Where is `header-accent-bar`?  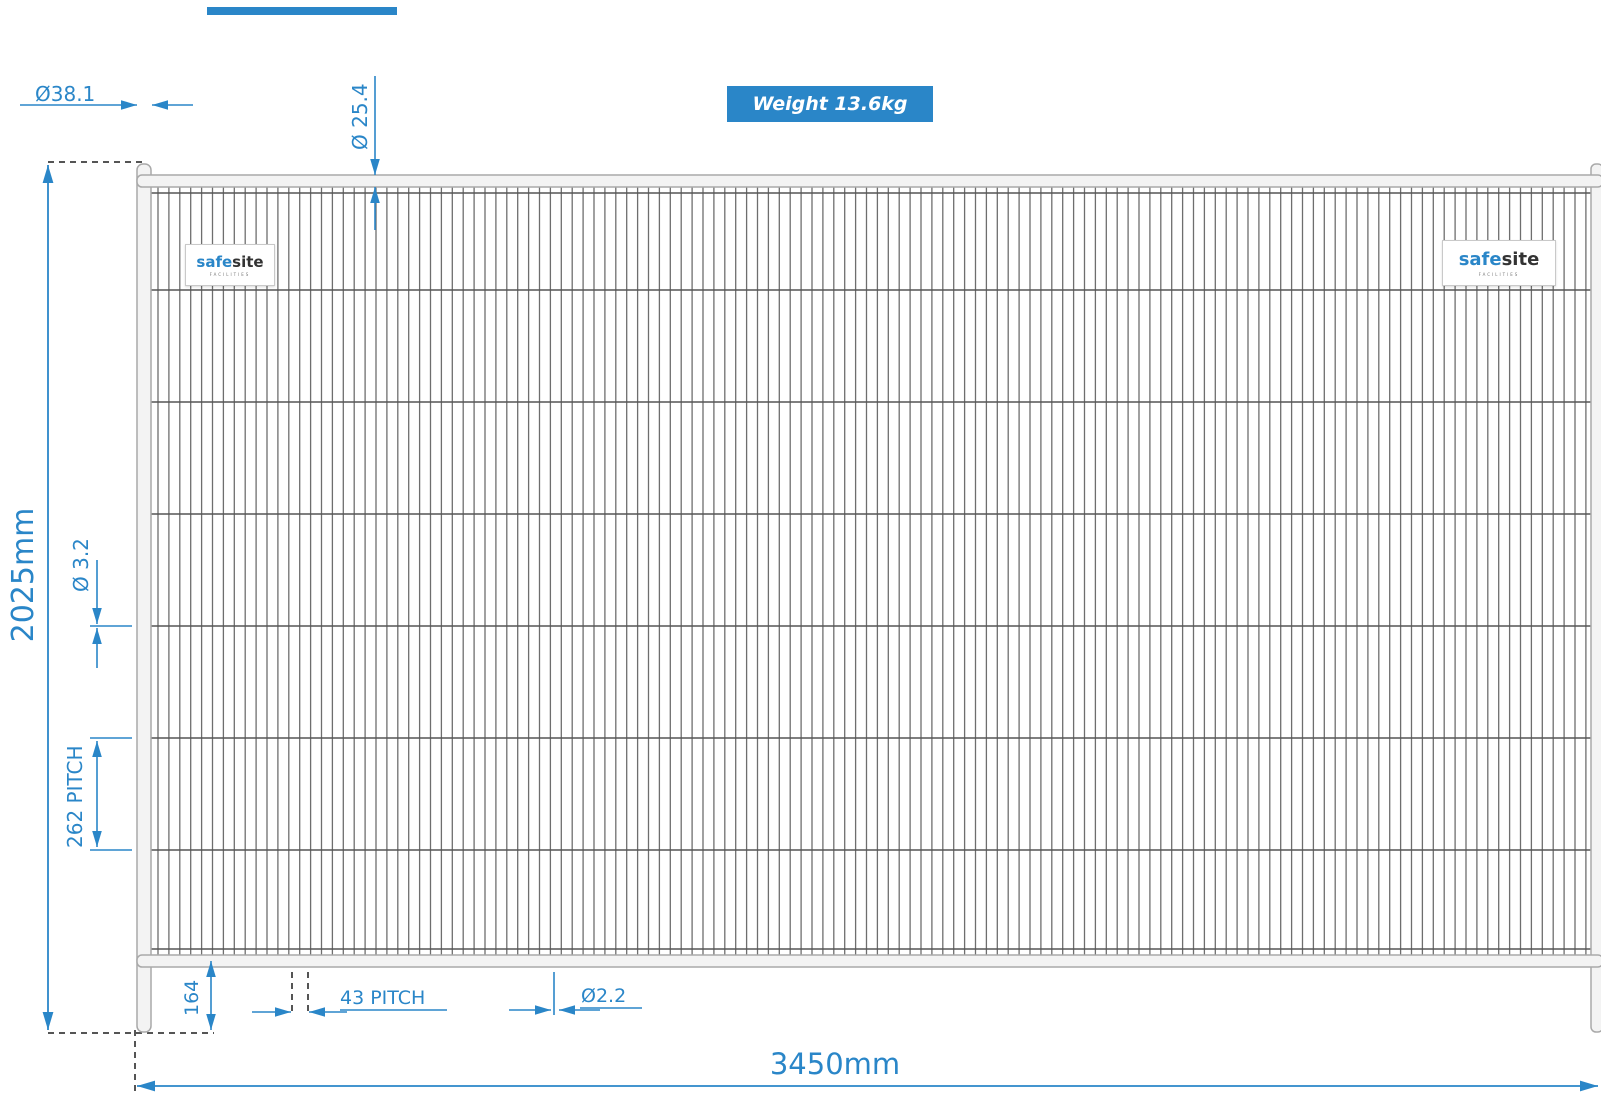
header-accent-bar is located at coordinates (302, 11).